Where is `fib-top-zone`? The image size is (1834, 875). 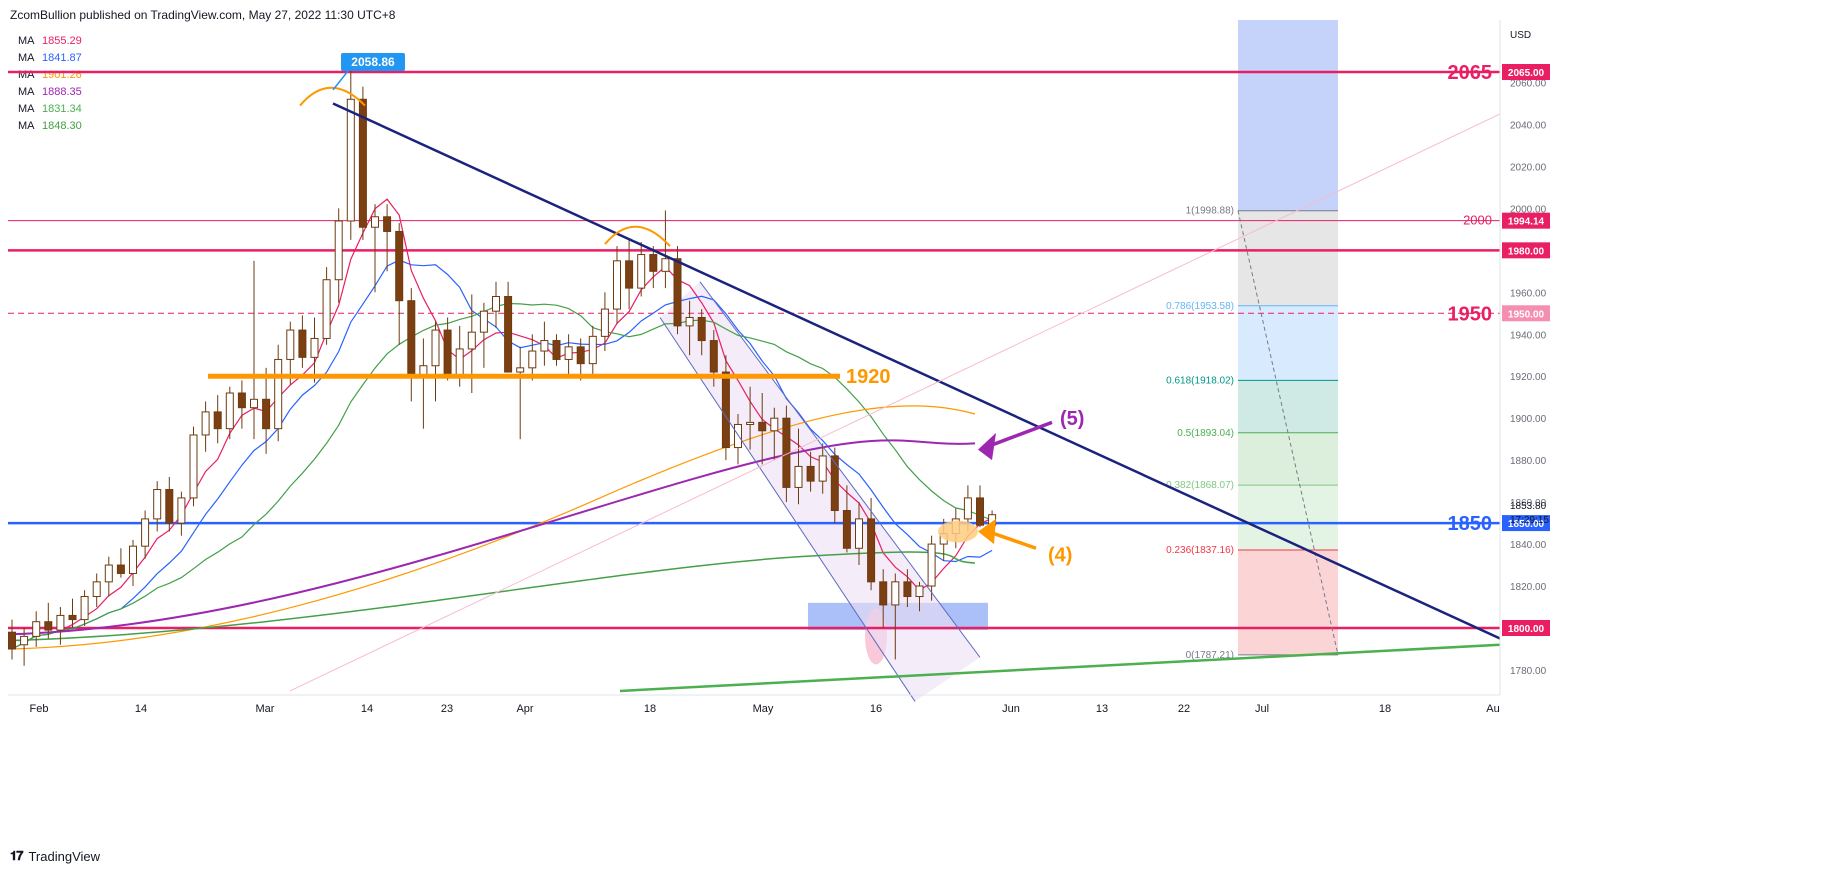
fib-top-zone is located at coordinates (1288, 115).